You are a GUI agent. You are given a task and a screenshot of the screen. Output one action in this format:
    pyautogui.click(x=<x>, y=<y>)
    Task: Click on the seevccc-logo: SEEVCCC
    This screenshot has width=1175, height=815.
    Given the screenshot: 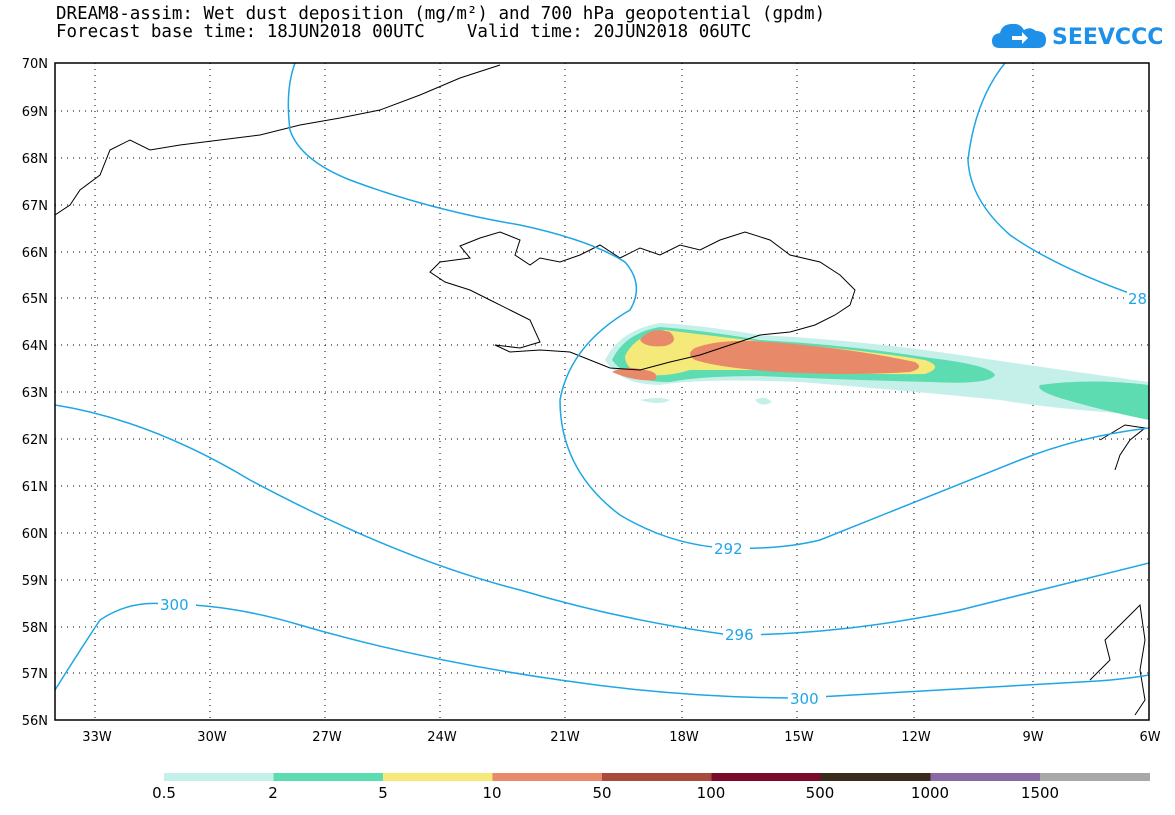 What is the action you would take?
    pyautogui.click(x=1082, y=38)
    